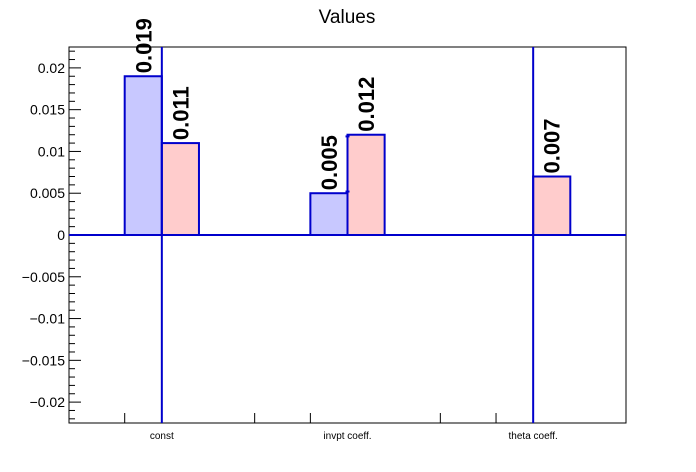 The width and height of the screenshot is (696, 472). What do you see at coordinates (180, 113) in the screenshot?
I see `data-label: 0.011` at bounding box center [180, 113].